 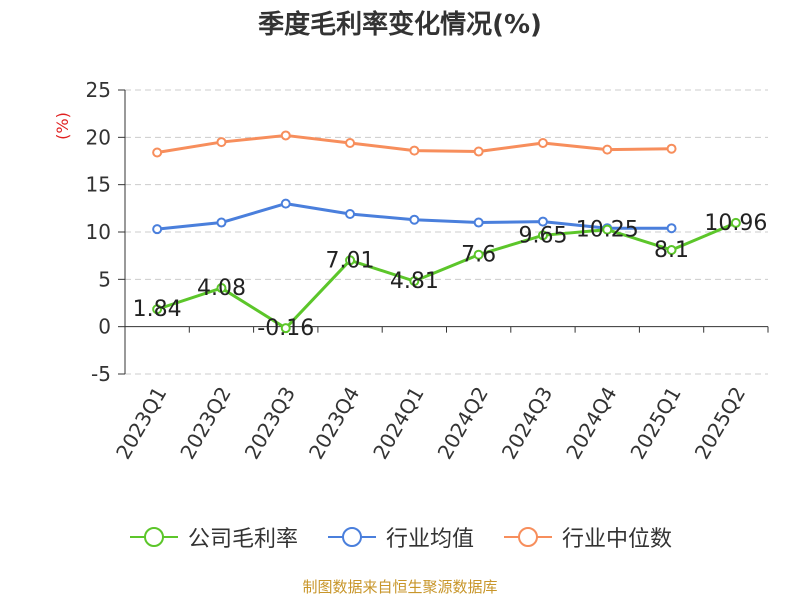 I want to click on legend: 公司毛利率 行业均值 行业中位数, so click(x=400, y=537).